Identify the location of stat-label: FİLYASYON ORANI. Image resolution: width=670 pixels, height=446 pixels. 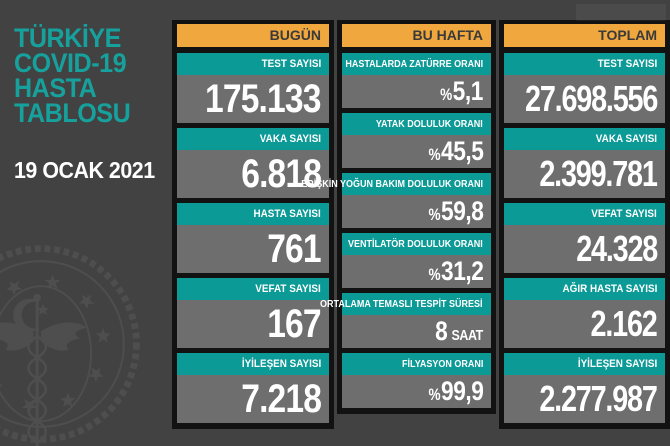
(416, 364).